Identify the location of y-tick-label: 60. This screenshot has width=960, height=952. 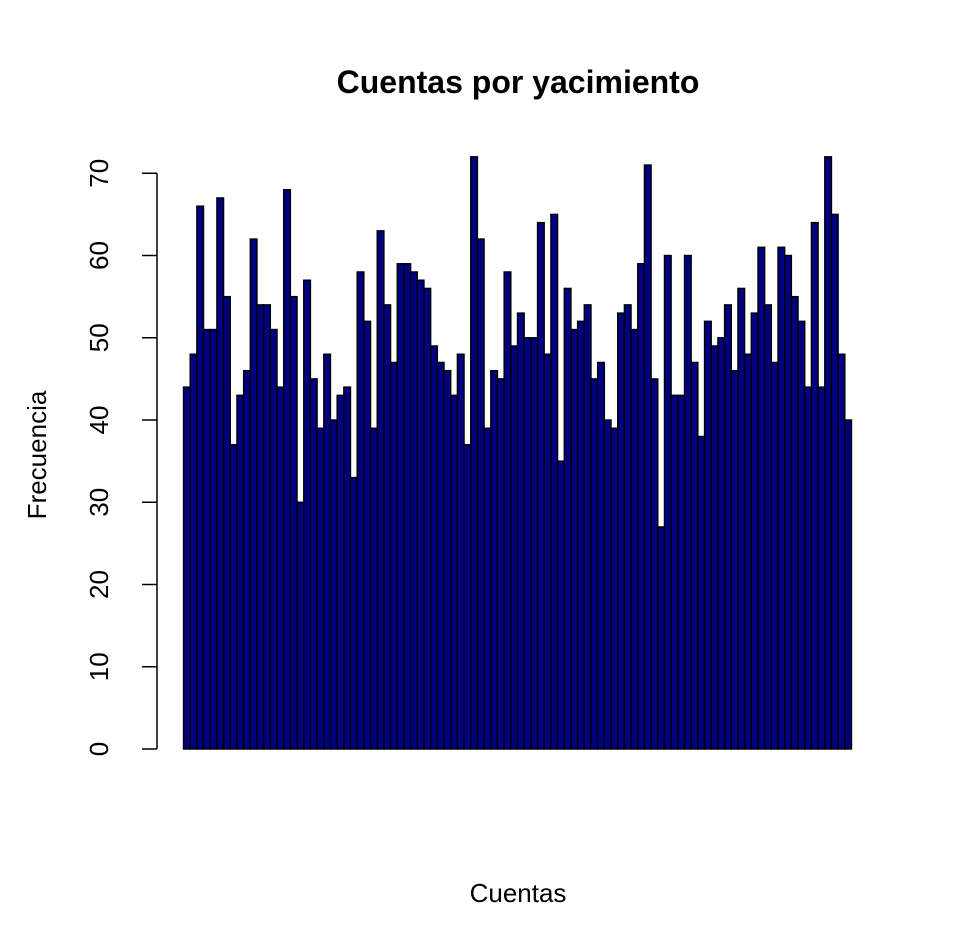
(99, 255).